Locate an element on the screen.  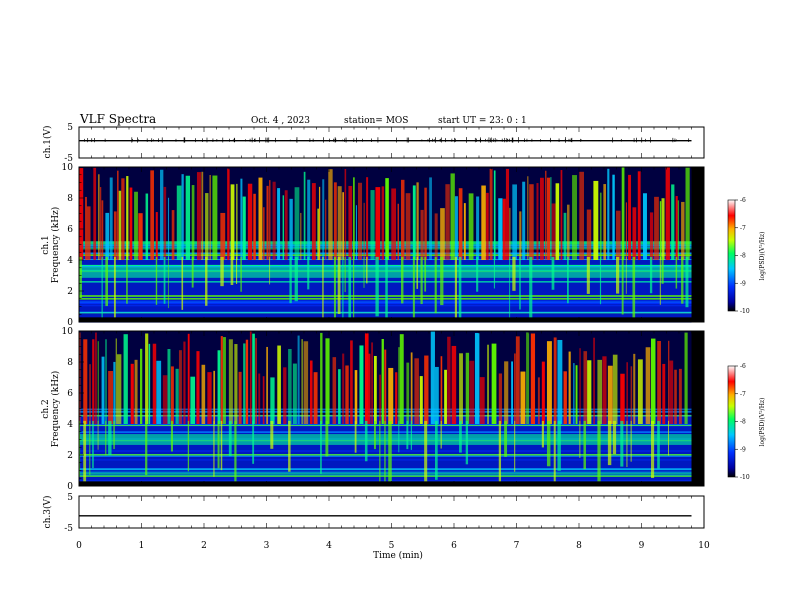
ch3-ytick-top: 5 is located at coordinates (70, 498).